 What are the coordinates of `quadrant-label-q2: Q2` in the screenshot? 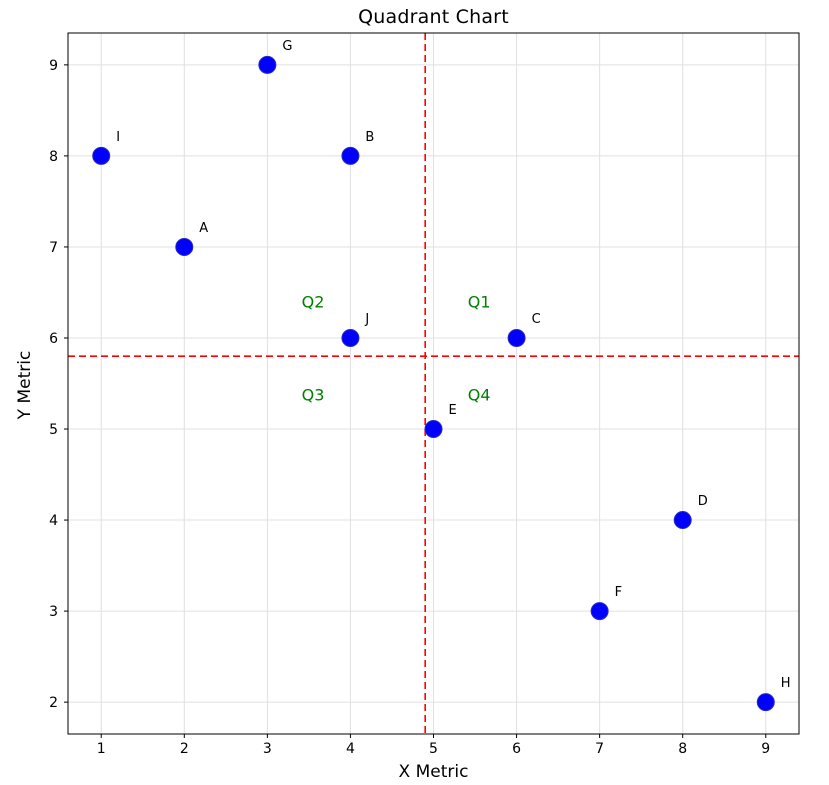 It's located at (313, 302).